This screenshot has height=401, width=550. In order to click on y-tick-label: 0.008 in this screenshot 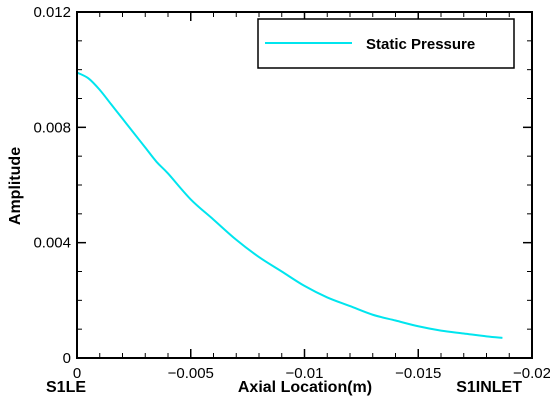, I will do `click(52, 127)`.